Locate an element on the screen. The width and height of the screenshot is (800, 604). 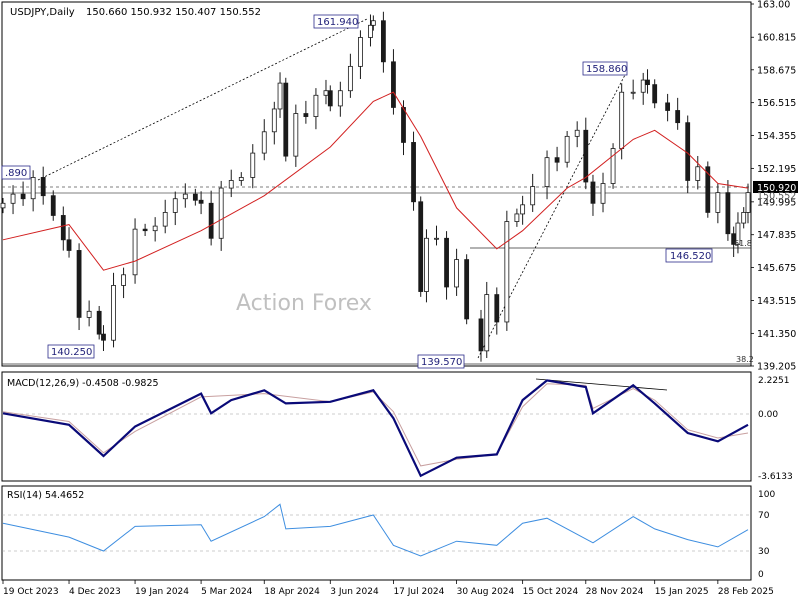
time-tick-label: 30 Aug 2024 is located at coordinates (486, 592).